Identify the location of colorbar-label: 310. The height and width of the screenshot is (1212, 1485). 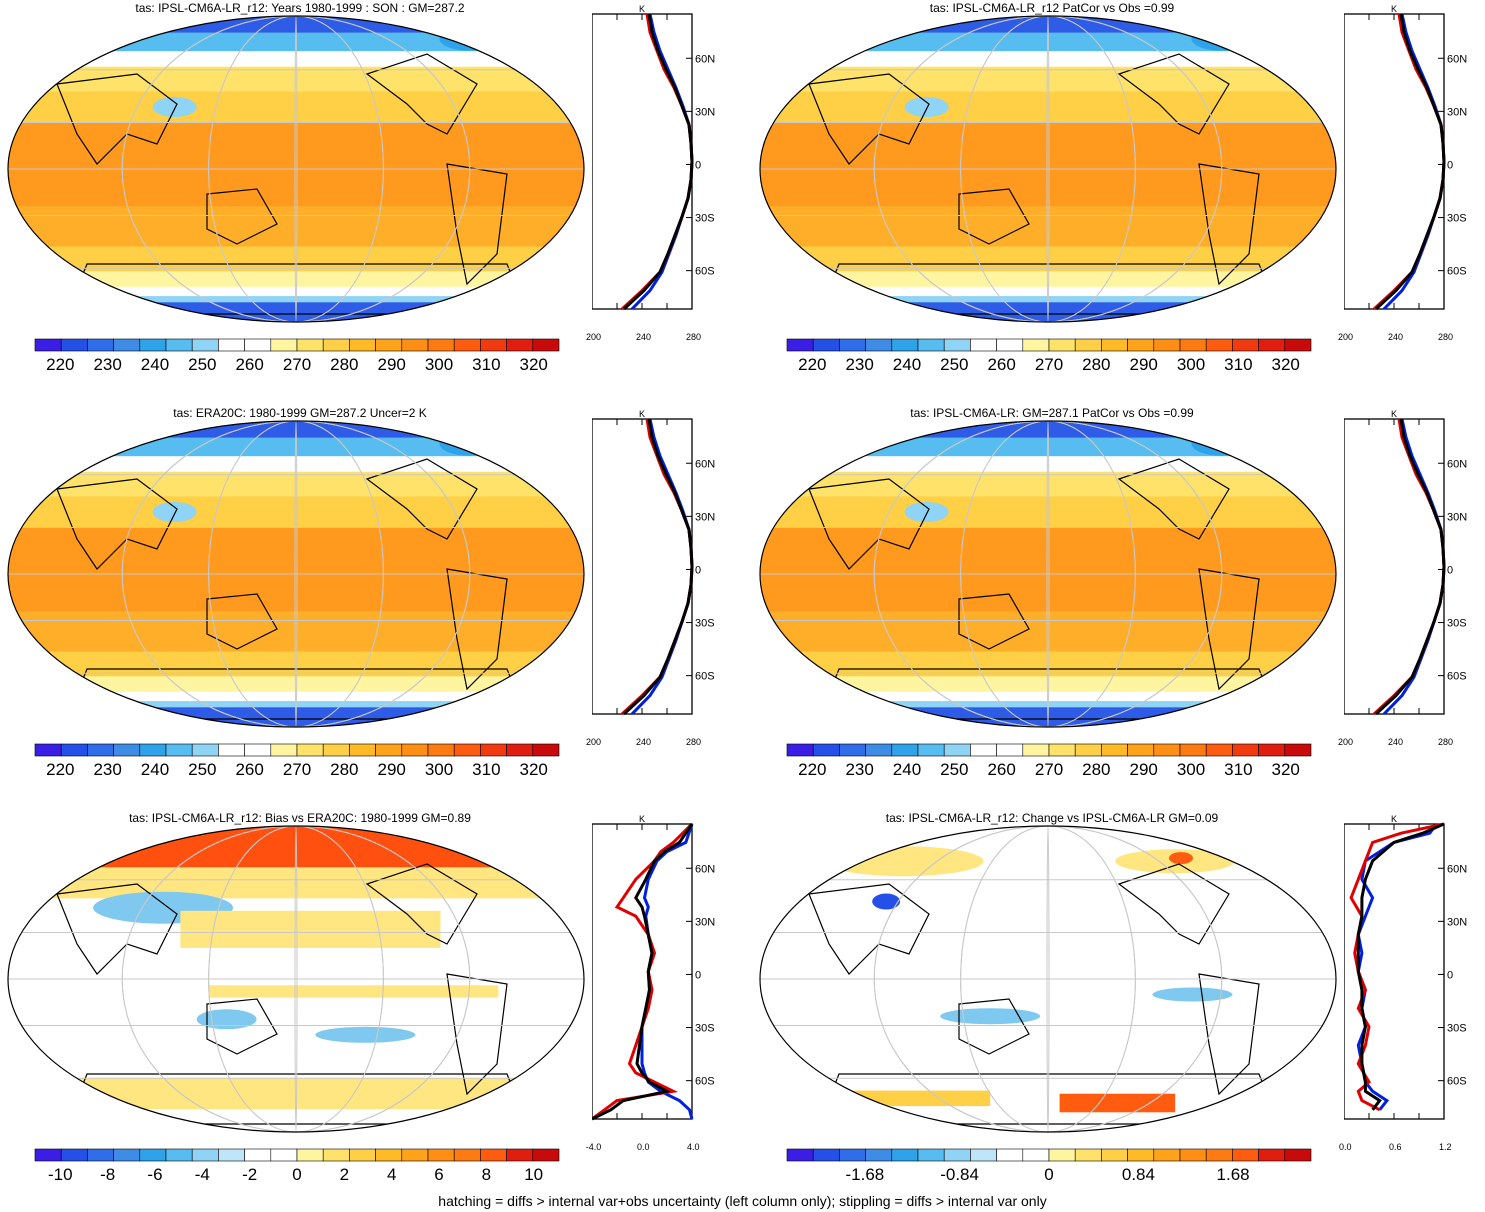
(486, 769).